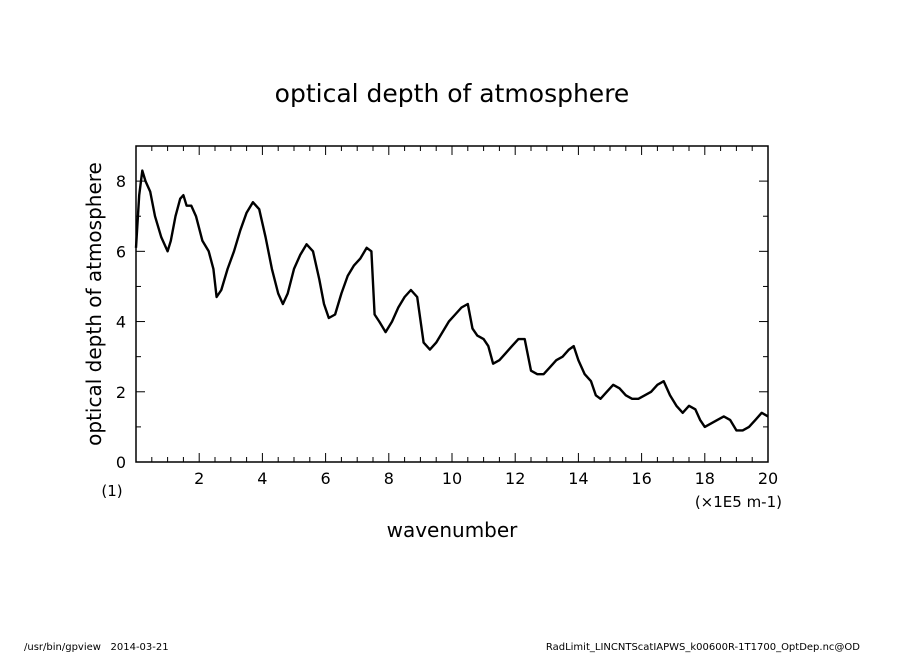 This screenshot has height=654, width=904. Describe the element at coordinates (94, 304) in the screenshot. I see `y-axis-label: optical depth of atmosphere` at that location.